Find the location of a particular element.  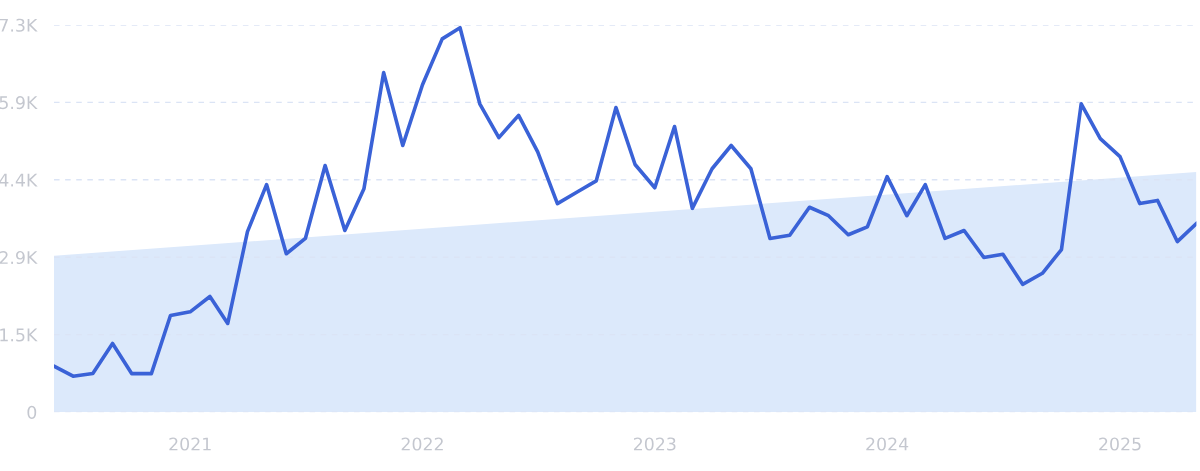

y-tick-label: 0 is located at coordinates (32, 412).